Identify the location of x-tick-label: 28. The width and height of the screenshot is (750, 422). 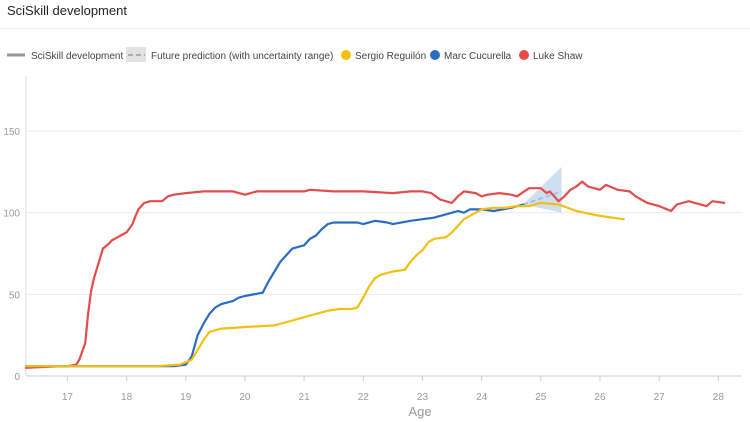
(719, 397).